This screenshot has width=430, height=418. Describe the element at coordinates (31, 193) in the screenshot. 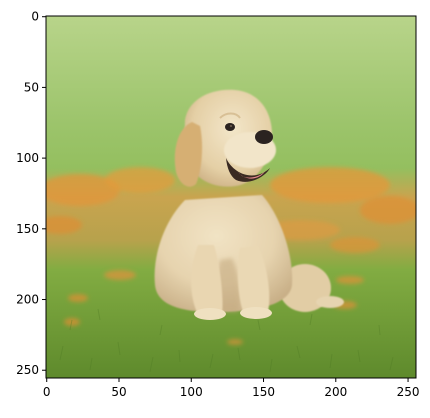

I see `y-axis: 0 50 100 150 200 250` at that location.